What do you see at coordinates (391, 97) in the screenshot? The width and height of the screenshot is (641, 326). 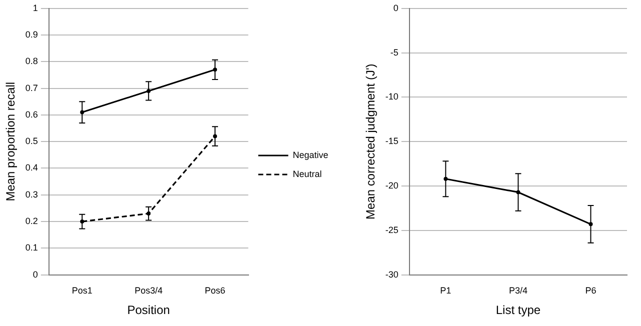 I see `y-tick-label: -10` at bounding box center [391, 97].